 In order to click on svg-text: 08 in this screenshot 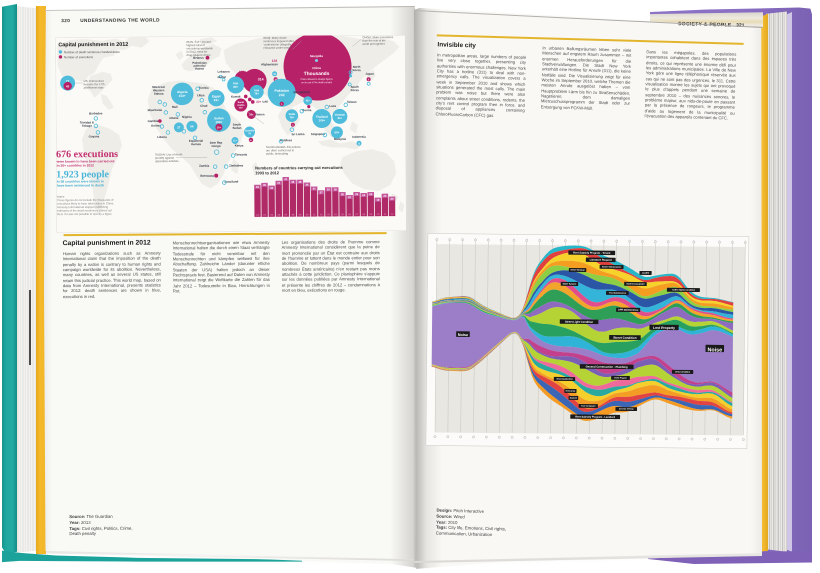, I will do `click(364, 215)`.